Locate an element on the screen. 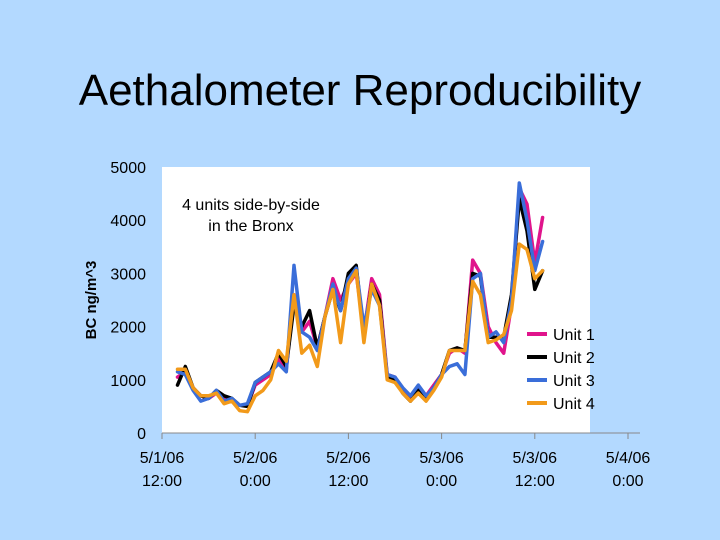 The image size is (720, 540). y-tick-label: 4000 is located at coordinates (128, 221).